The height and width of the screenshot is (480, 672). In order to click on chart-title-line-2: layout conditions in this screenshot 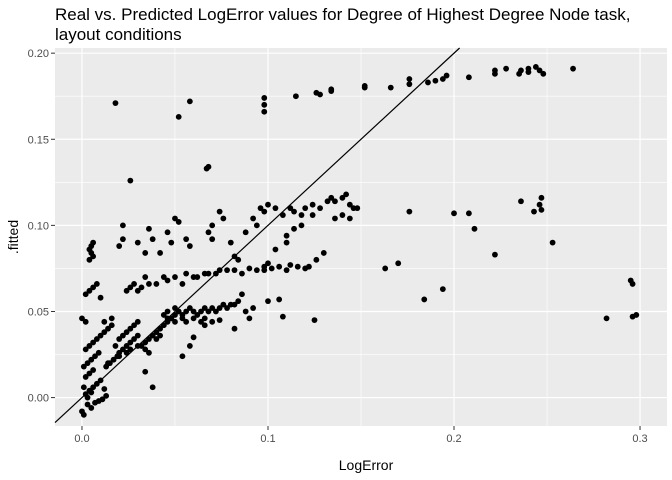, I will do `click(118, 34)`.